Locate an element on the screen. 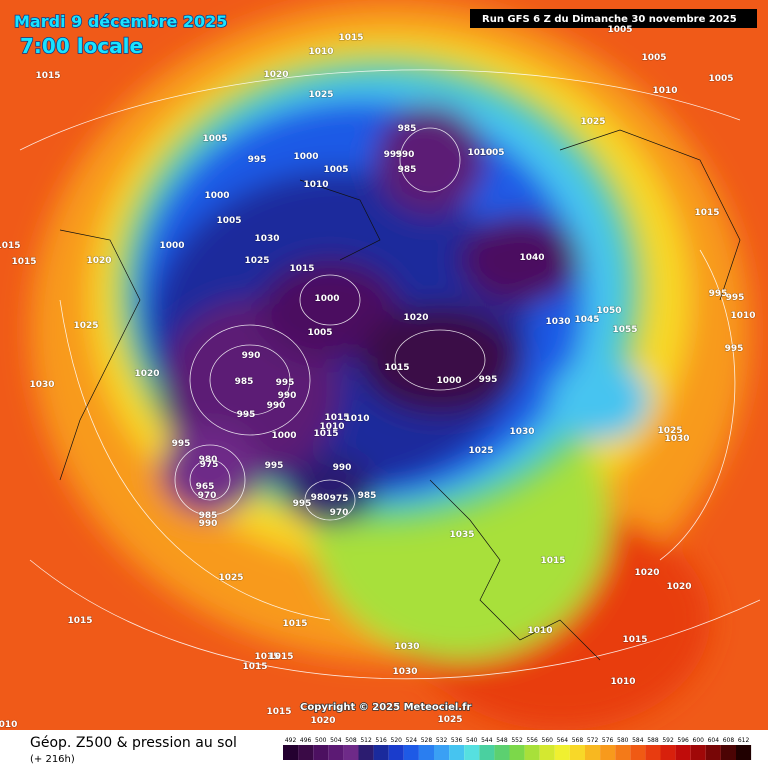 The height and width of the screenshot is (768, 768). scale-label: 492 is located at coordinates (291, 740).